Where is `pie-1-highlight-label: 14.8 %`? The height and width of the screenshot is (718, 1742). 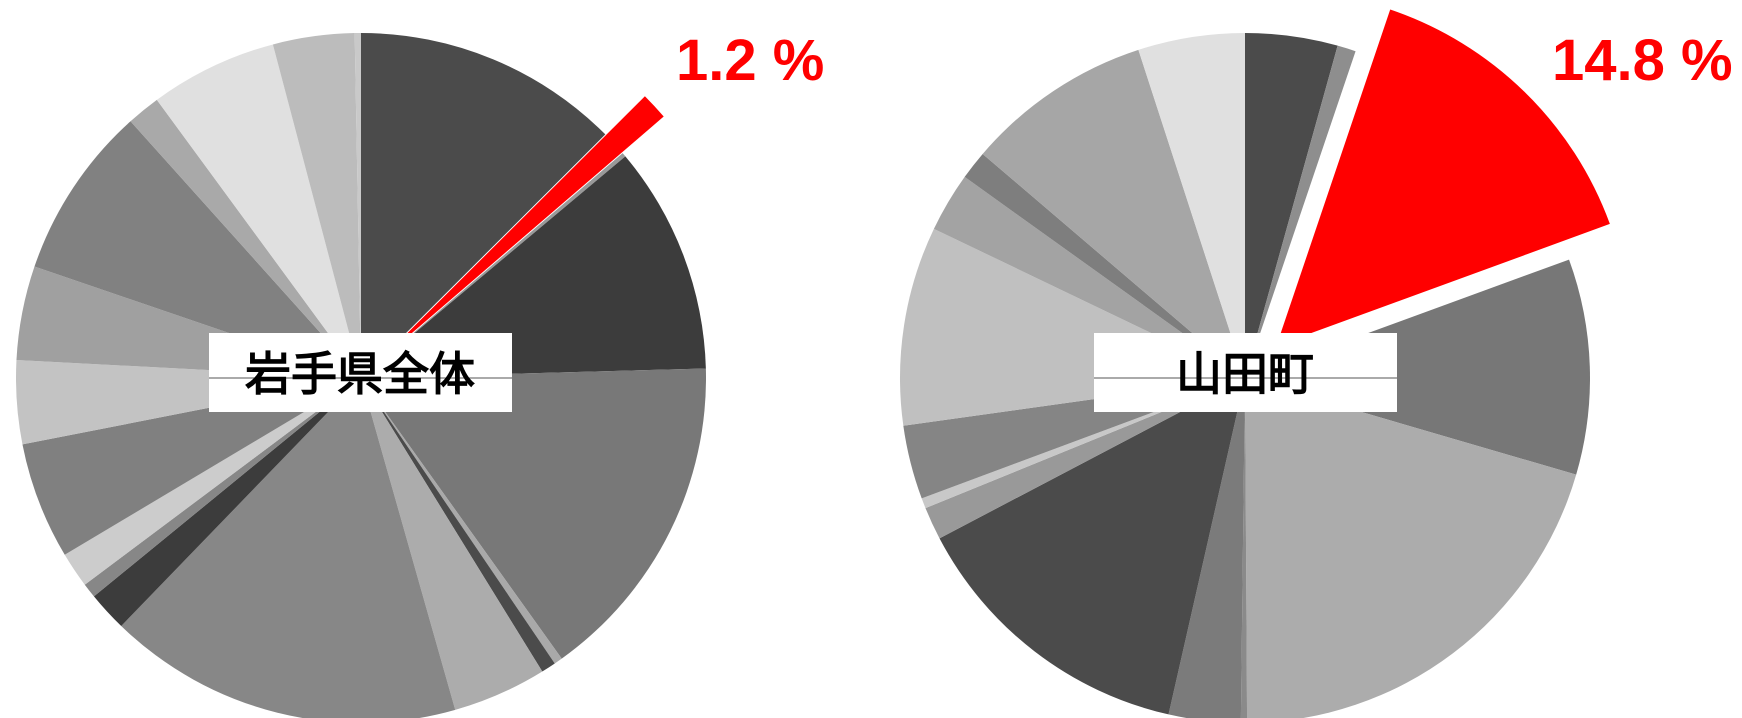
pie-1-highlight-label: 14.8 % is located at coordinates (1642, 60).